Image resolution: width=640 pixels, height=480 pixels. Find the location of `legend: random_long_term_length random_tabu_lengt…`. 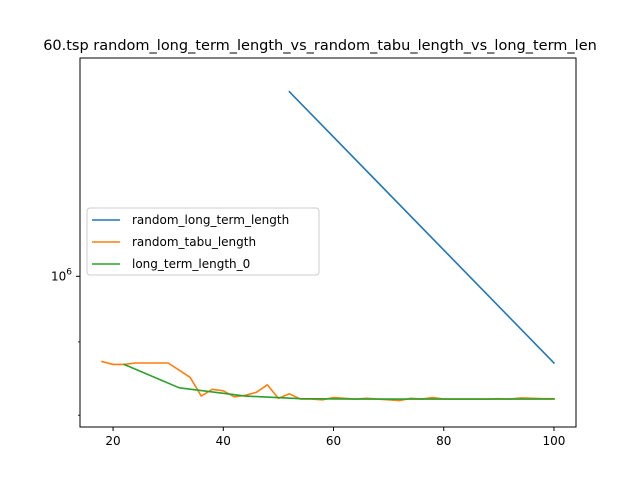

legend: random_long_term_length random_tabu_lengt… is located at coordinates (203, 241).